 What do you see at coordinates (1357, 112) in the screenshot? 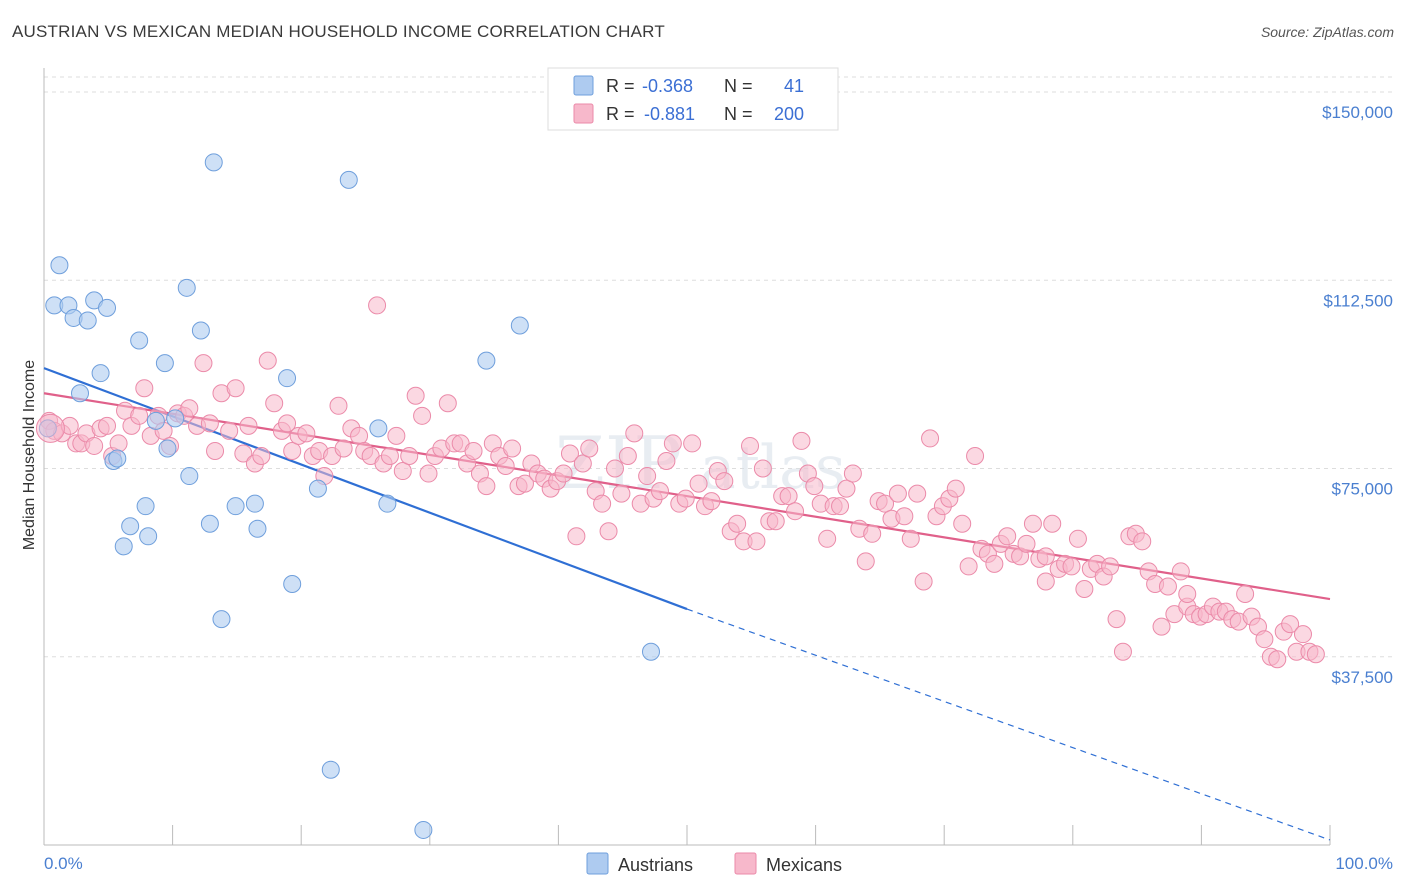
I see `y-tick-label: $150,000` at bounding box center [1357, 112].